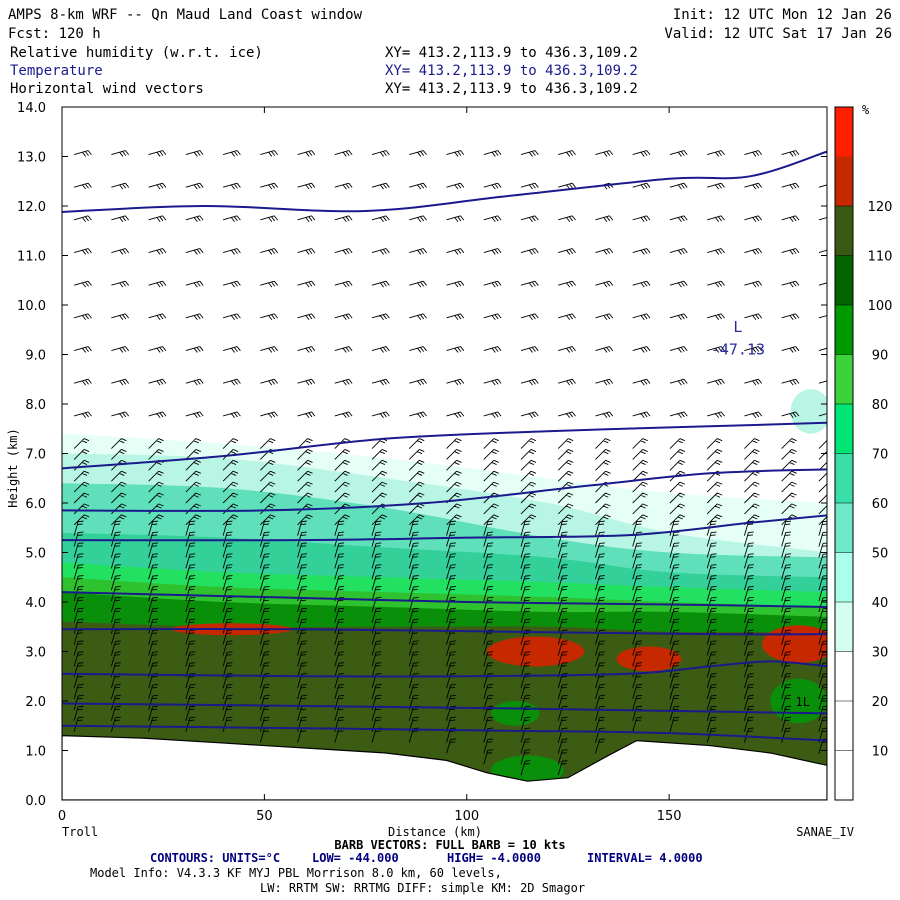  What do you see at coordinates (35, 356) in the screenshot?
I see `y-tick-label-9: 9.0` at bounding box center [35, 356].